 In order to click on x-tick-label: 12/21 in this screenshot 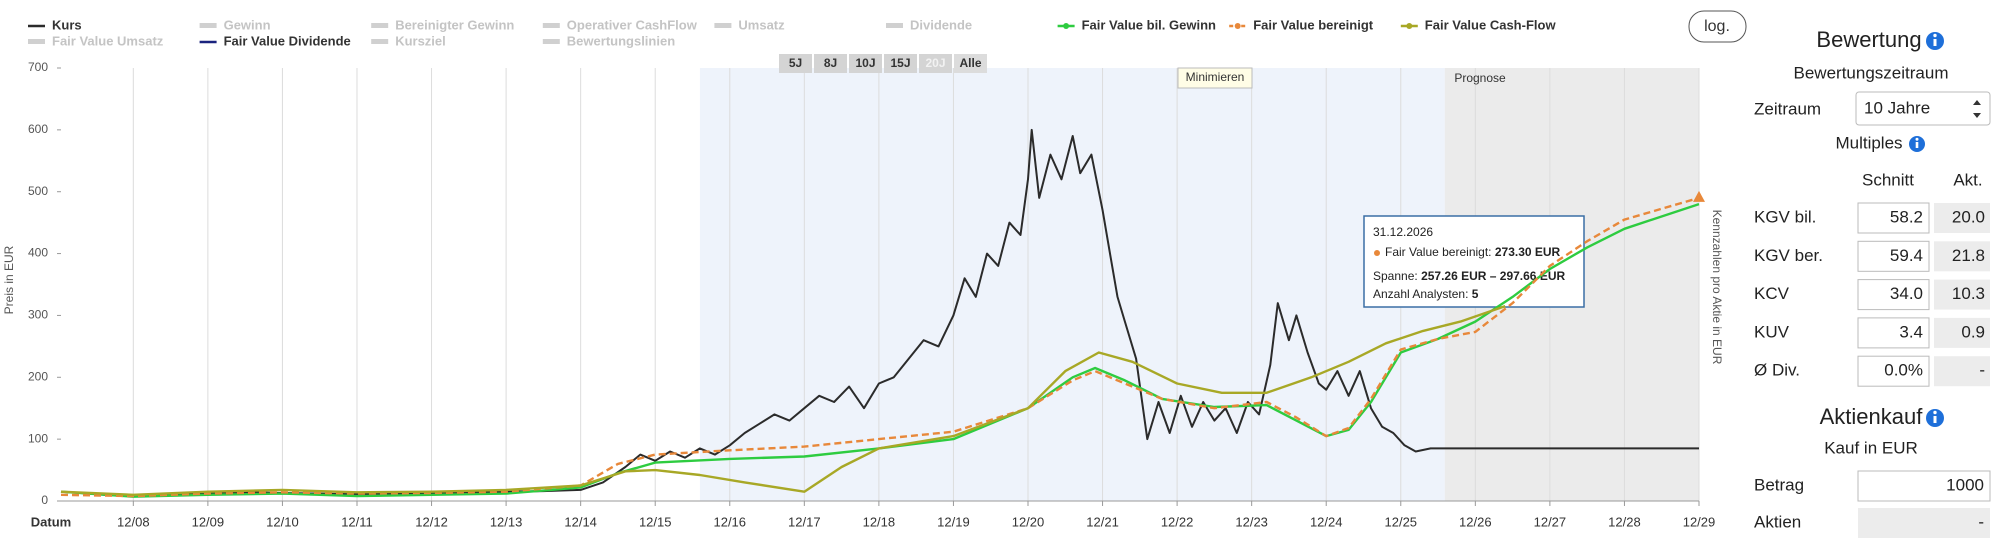, I will do `click(1102, 521)`.